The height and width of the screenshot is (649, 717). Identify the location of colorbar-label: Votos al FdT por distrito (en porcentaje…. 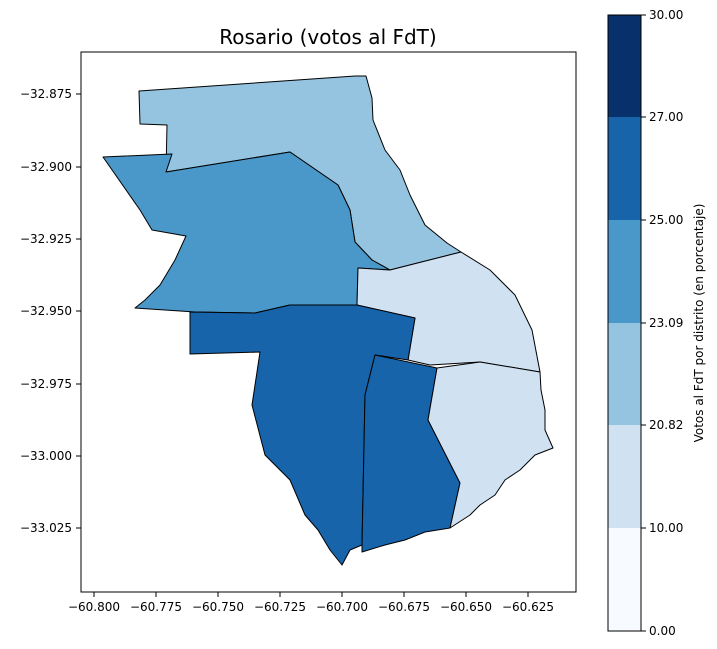
(699, 323).